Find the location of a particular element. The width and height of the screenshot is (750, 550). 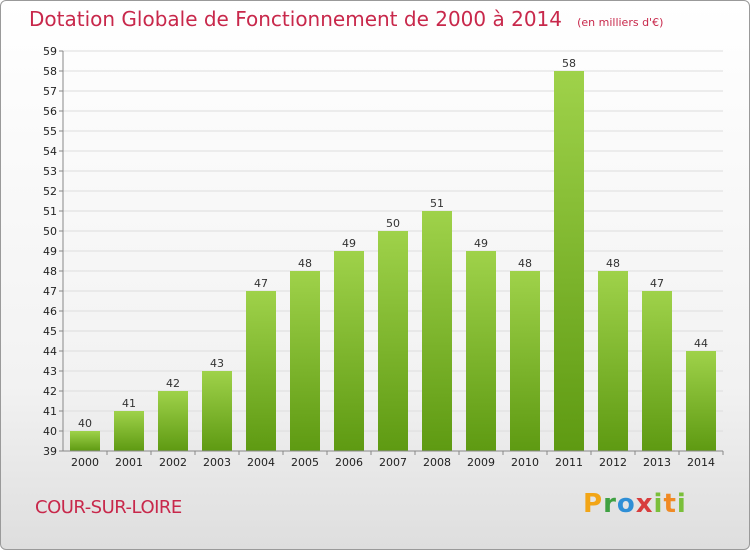

y-tick-label: 55 is located at coordinates (50, 131).